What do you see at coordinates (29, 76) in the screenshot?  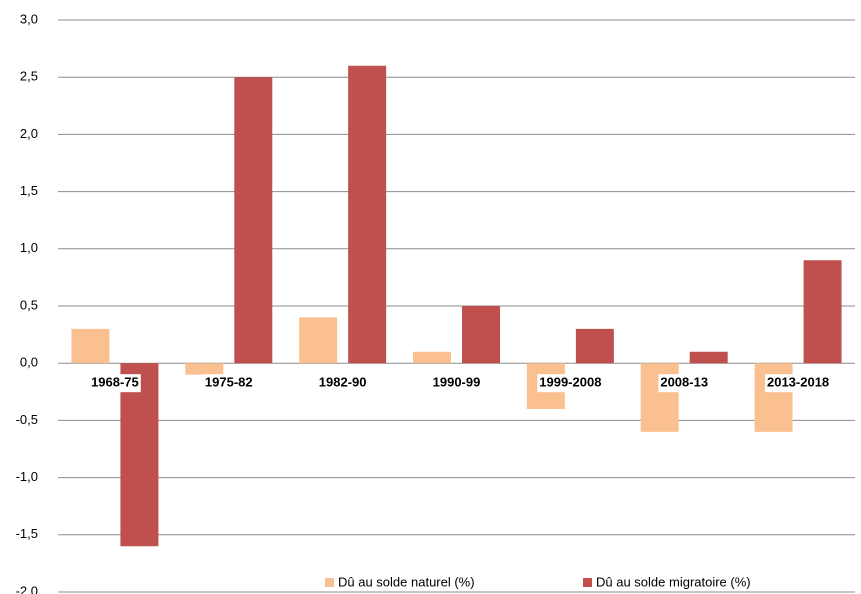 I see `y-tick-label: 2,5` at bounding box center [29, 76].